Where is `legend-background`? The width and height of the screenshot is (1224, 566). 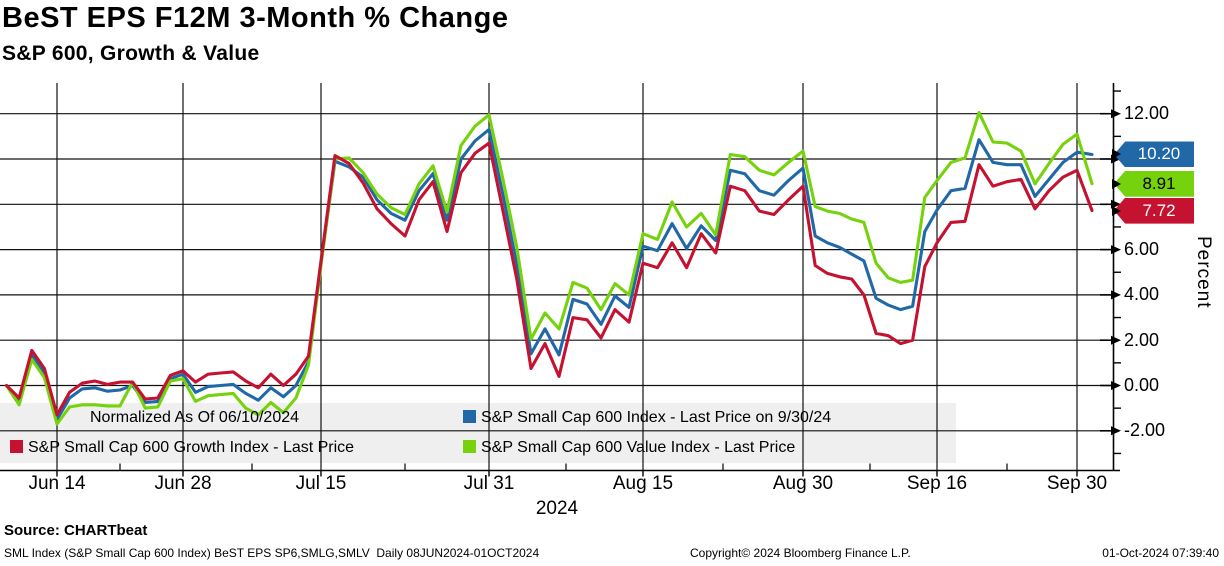 legend-background is located at coordinates (478, 433).